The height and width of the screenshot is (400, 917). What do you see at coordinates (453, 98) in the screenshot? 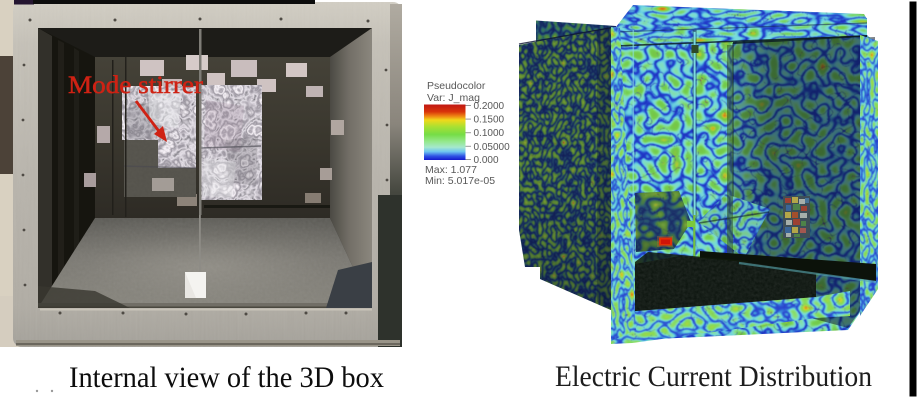
I see `svg-text: Var: J_mag` at bounding box center [453, 98].